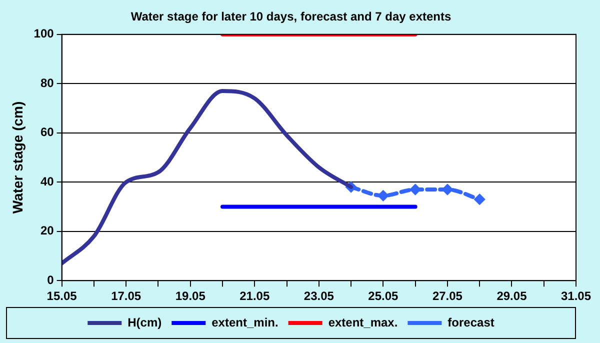 This screenshot has height=343, width=600. Describe the element at coordinates (291, 17) in the screenshot. I see `chart-title: Water stage for later 10 days, forecast and 7 day extents` at that location.